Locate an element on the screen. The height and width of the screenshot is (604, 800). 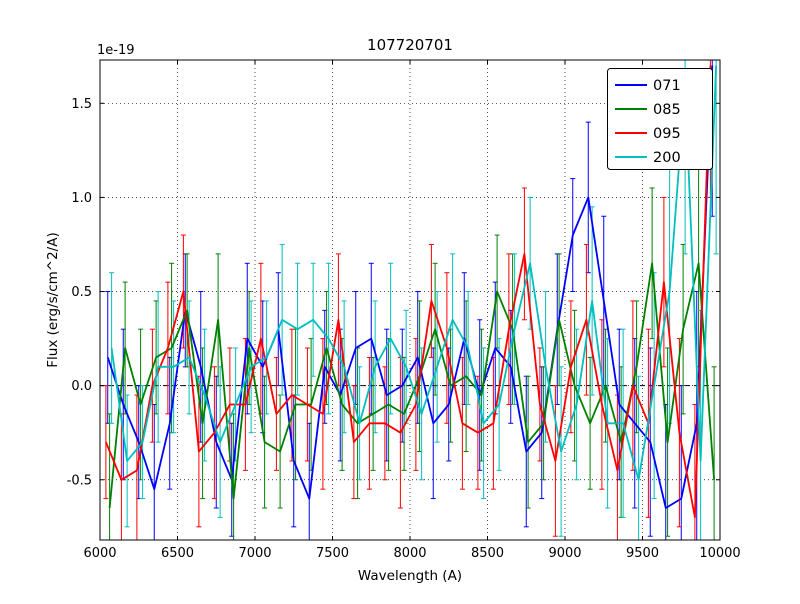
x-tick-label: 9000 is located at coordinates (564, 553).